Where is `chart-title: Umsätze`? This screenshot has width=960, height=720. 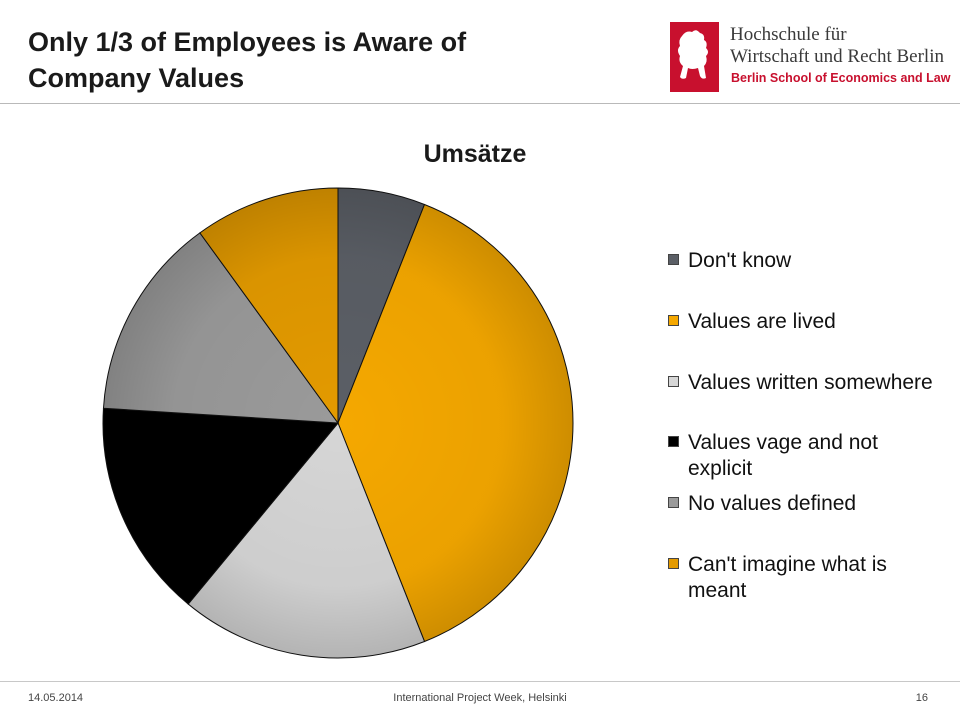
chart-title: Umsätze is located at coordinates (475, 154).